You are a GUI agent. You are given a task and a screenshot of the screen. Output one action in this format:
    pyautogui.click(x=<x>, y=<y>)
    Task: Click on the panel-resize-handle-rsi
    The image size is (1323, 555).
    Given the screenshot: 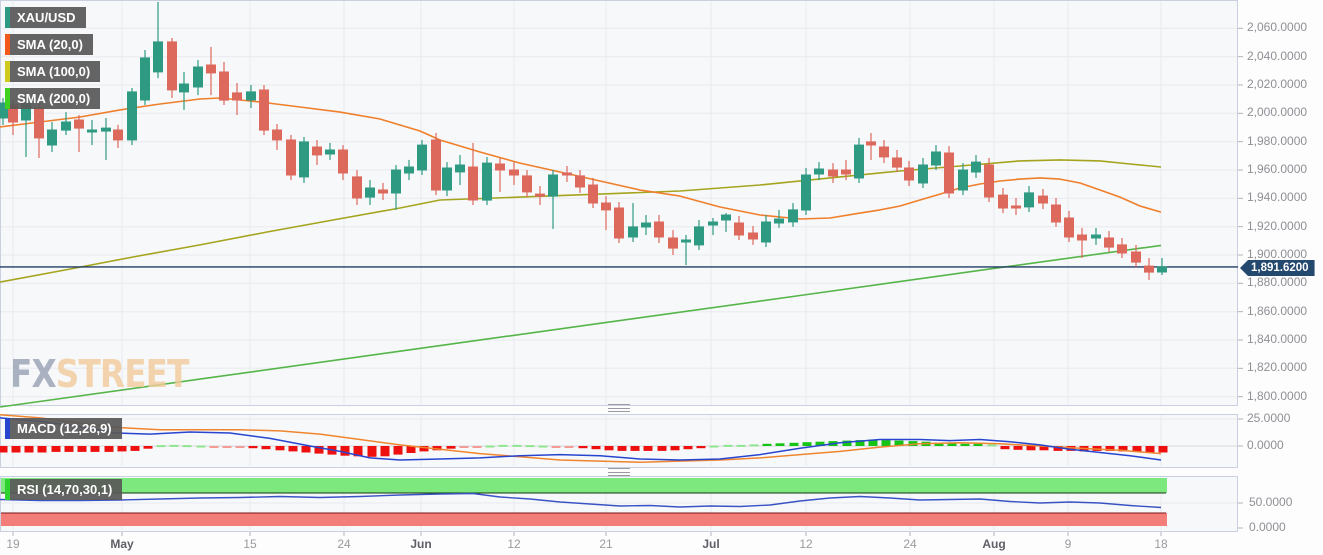 What is the action you would take?
    pyautogui.click(x=619, y=472)
    